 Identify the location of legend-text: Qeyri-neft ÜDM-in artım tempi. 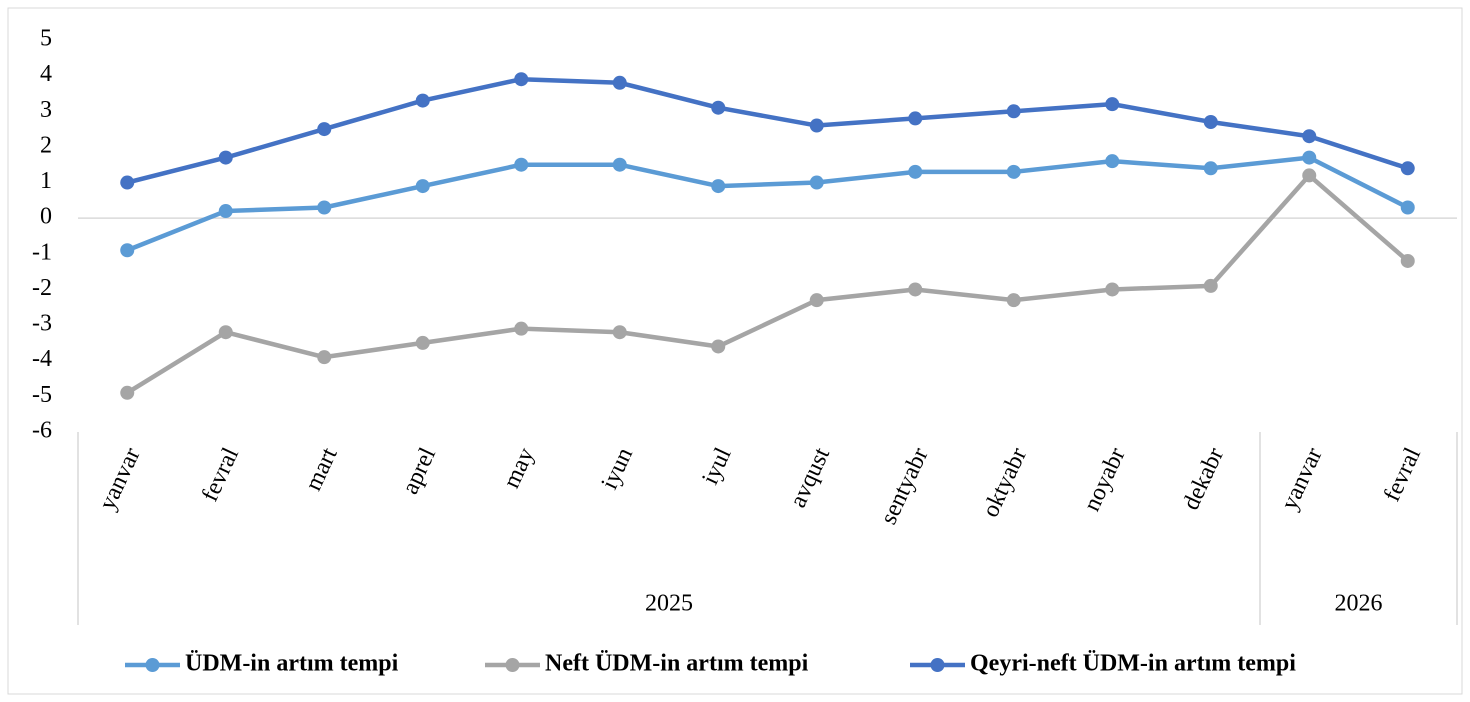
(1133, 664).